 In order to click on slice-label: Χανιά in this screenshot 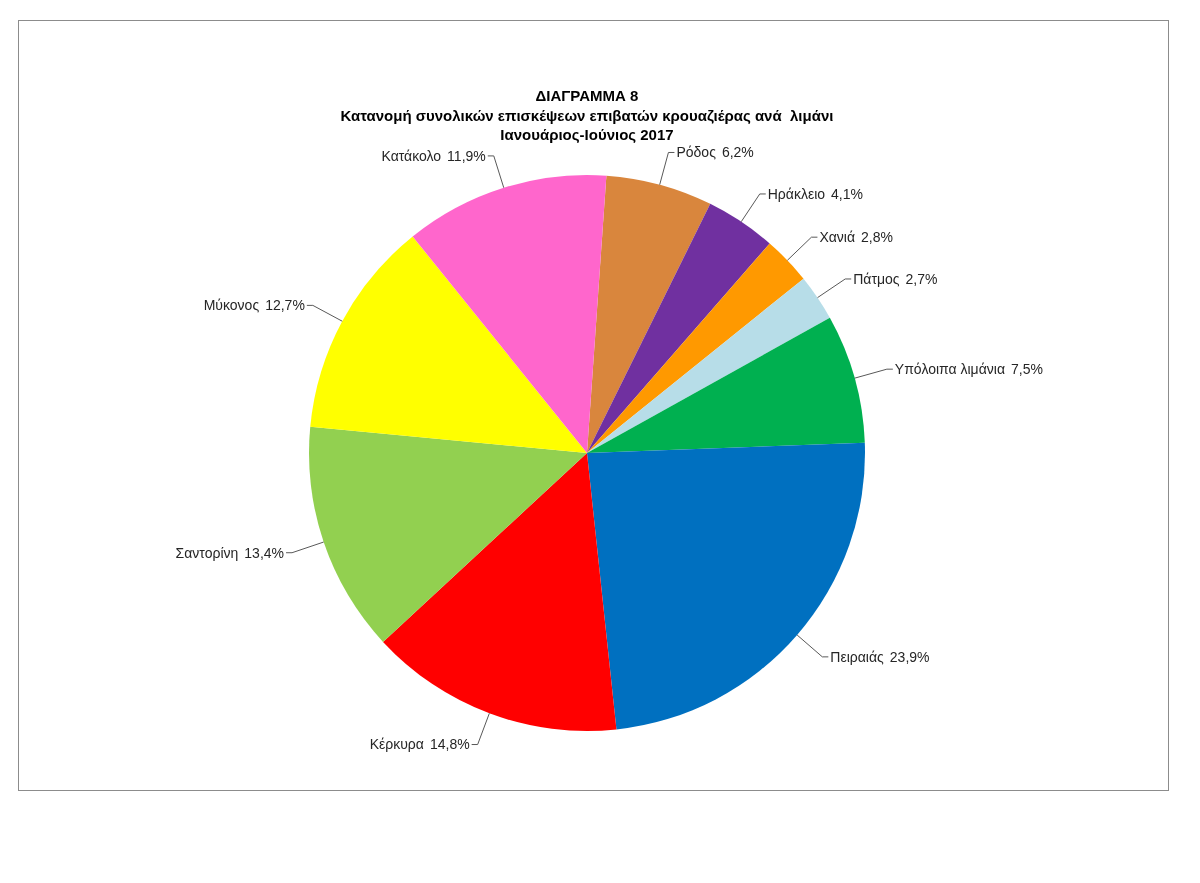, I will do `click(837, 237)`.